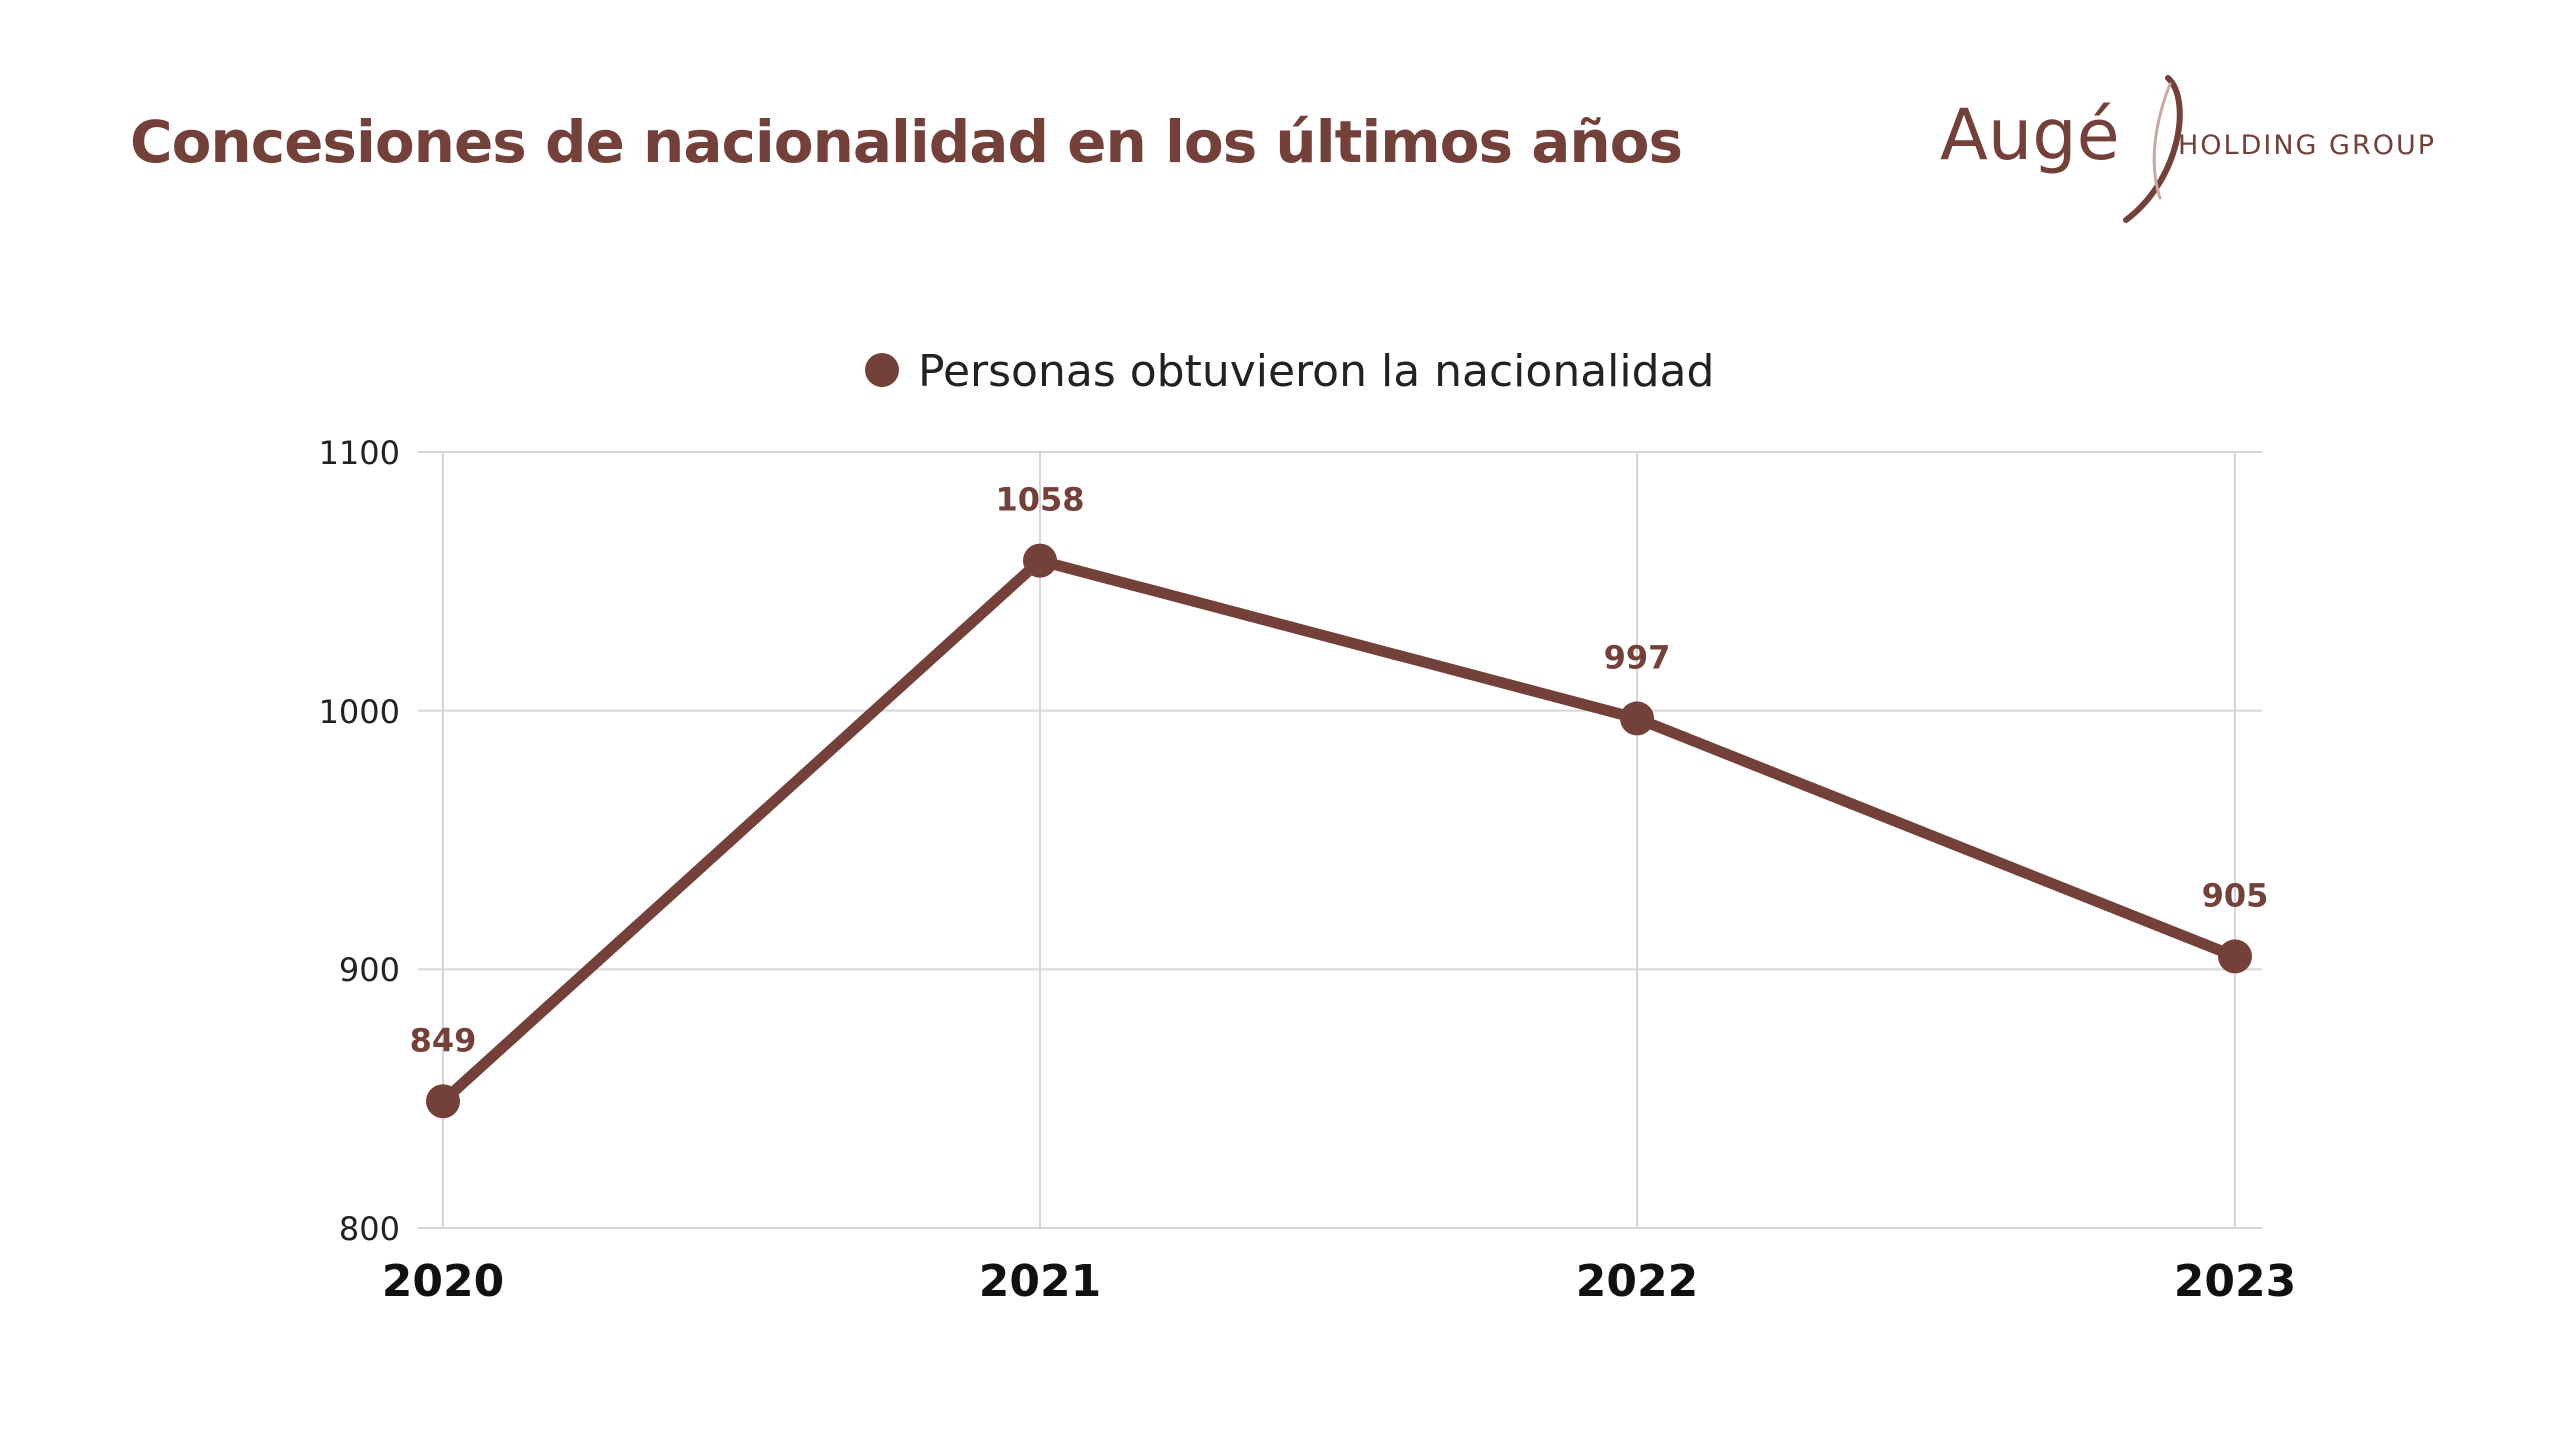 This screenshot has height=1440, width=2560. I want to click on data-label: 905, so click(2235, 895).